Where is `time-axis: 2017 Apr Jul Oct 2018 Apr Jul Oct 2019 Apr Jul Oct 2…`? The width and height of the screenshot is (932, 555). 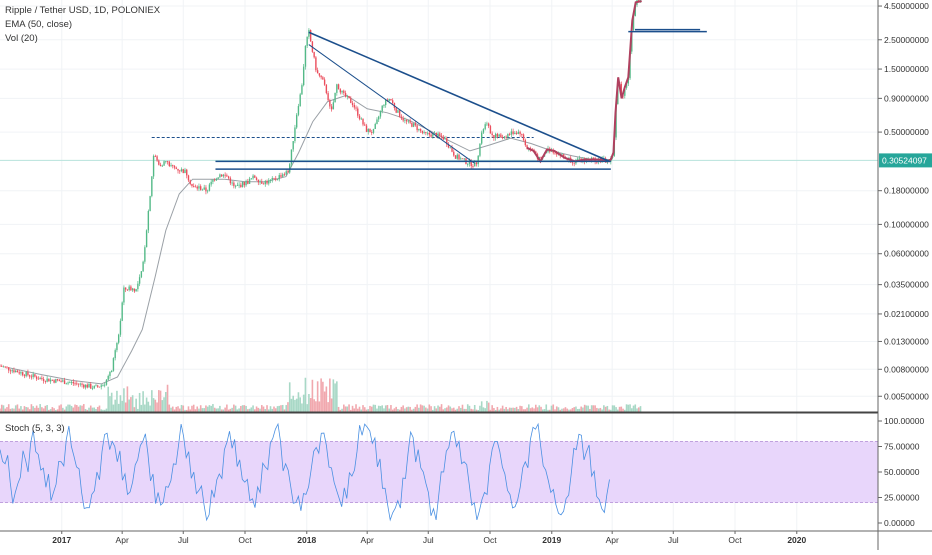 time-axis: 2017 Apr Jul Oct 2018 Apr Jul Oct 2019 Apr Jul Oct 2… is located at coordinates (466, 537).